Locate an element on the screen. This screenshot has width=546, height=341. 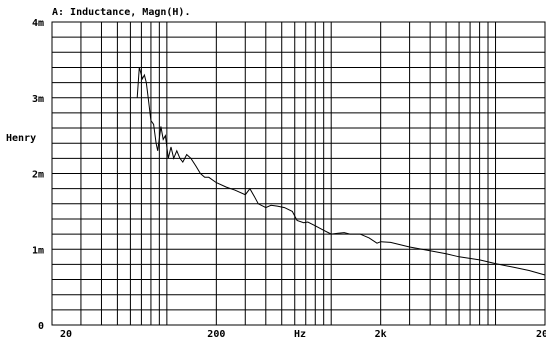
x-tick-label: 20 is located at coordinates (66, 334).